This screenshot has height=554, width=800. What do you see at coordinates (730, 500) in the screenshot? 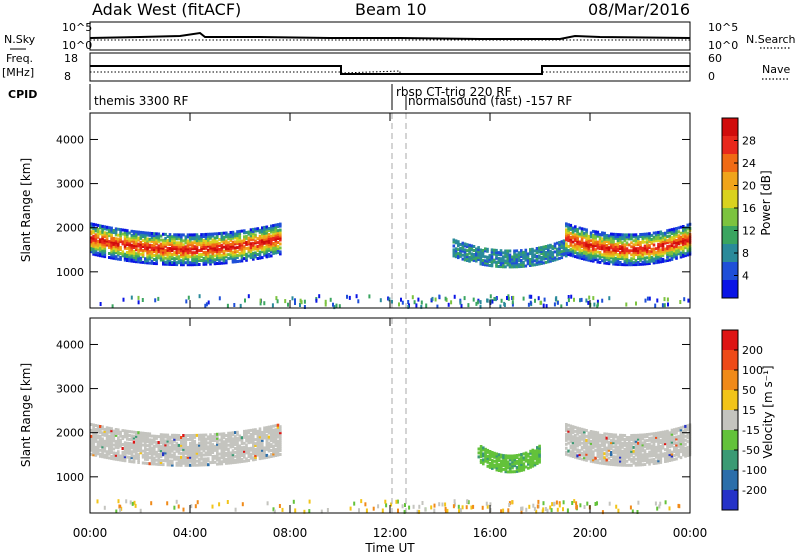
I see `colorbar-segment` at bounding box center [730, 500].